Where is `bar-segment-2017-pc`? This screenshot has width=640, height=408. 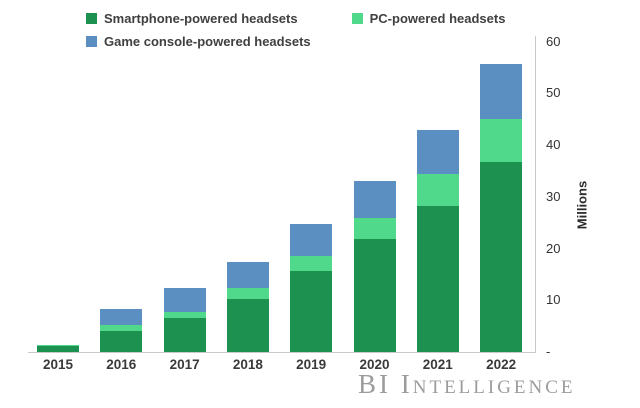
bar-segment-2017-pc is located at coordinates (184, 314).